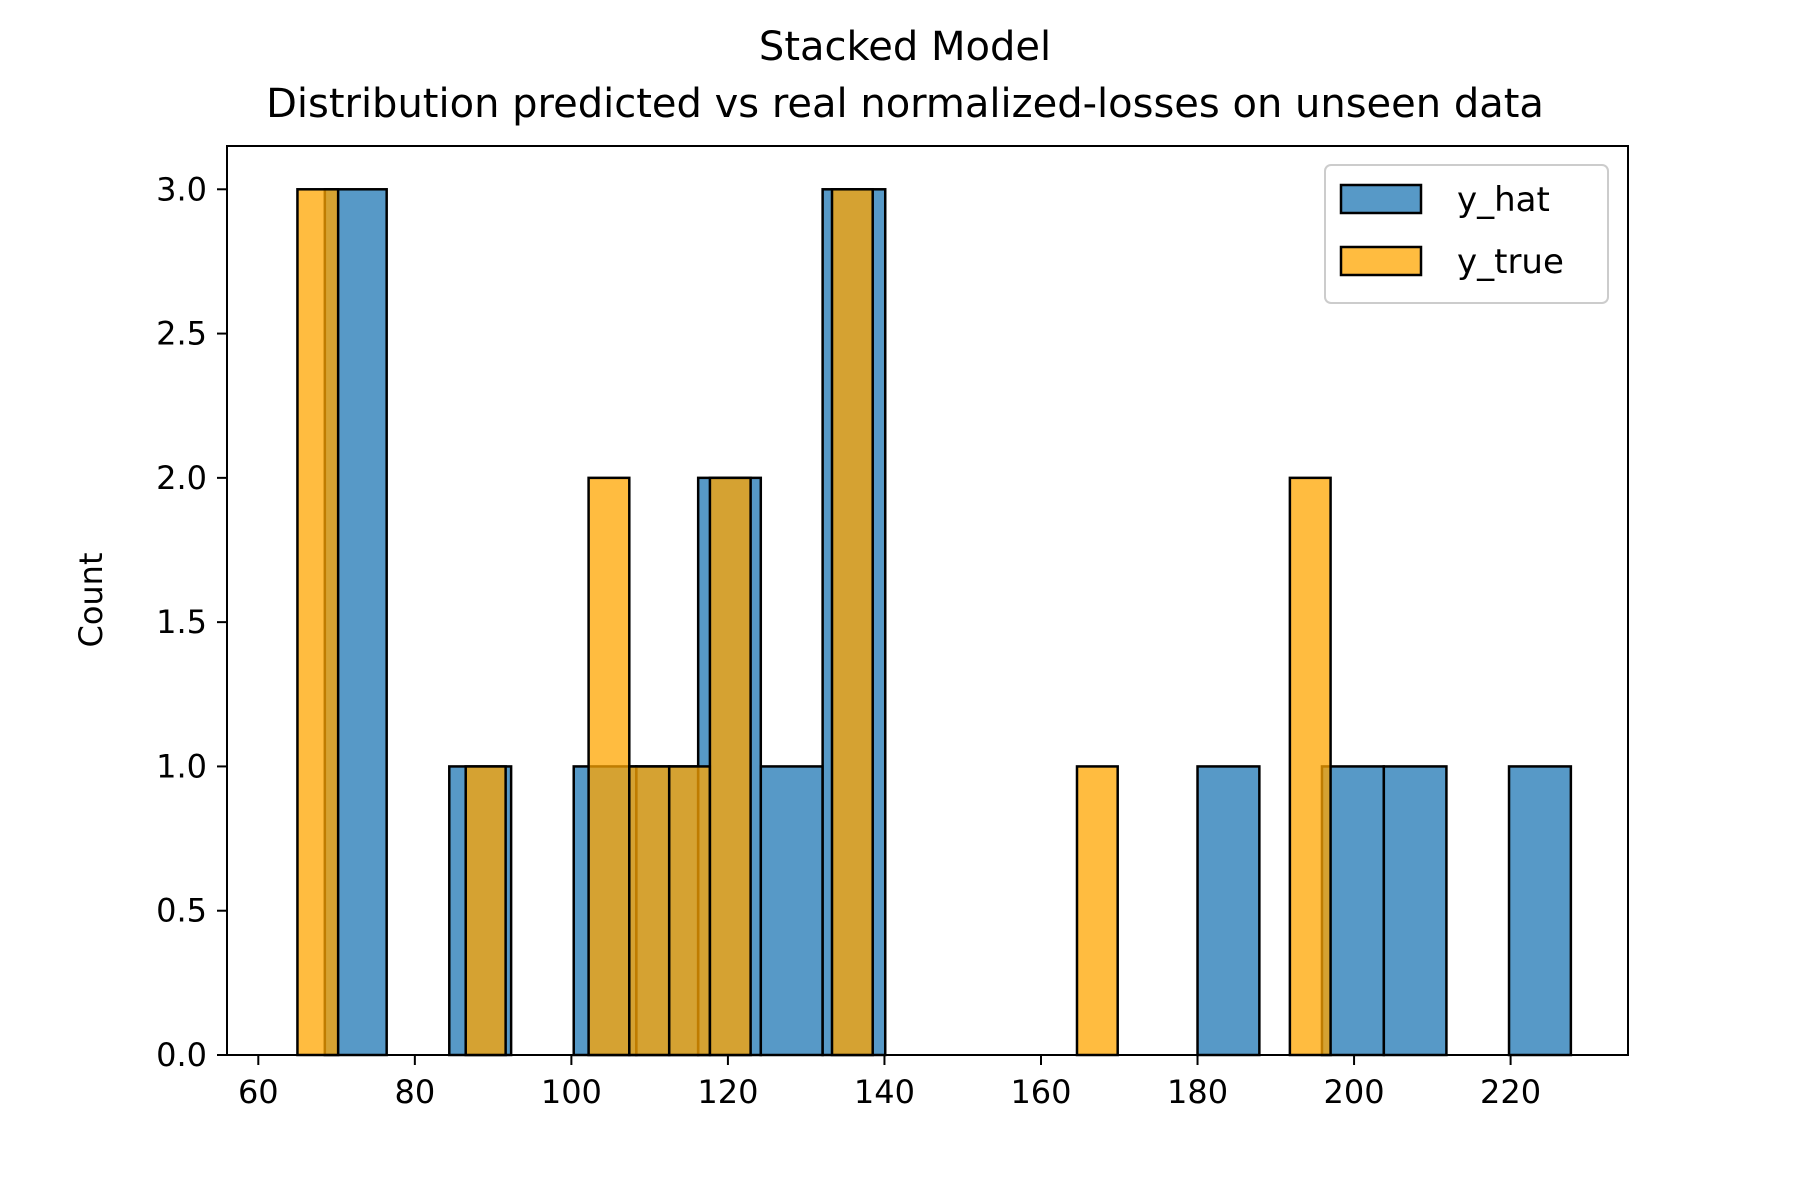  What do you see at coordinates (414, 1092) in the screenshot?
I see `x-tick-label: 80` at bounding box center [414, 1092].